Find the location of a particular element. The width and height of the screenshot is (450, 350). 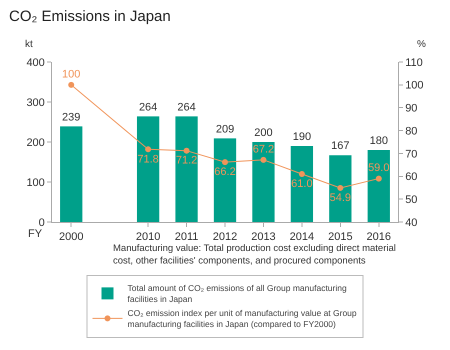

y-tick-label: 400 is located at coordinates (35, 62).